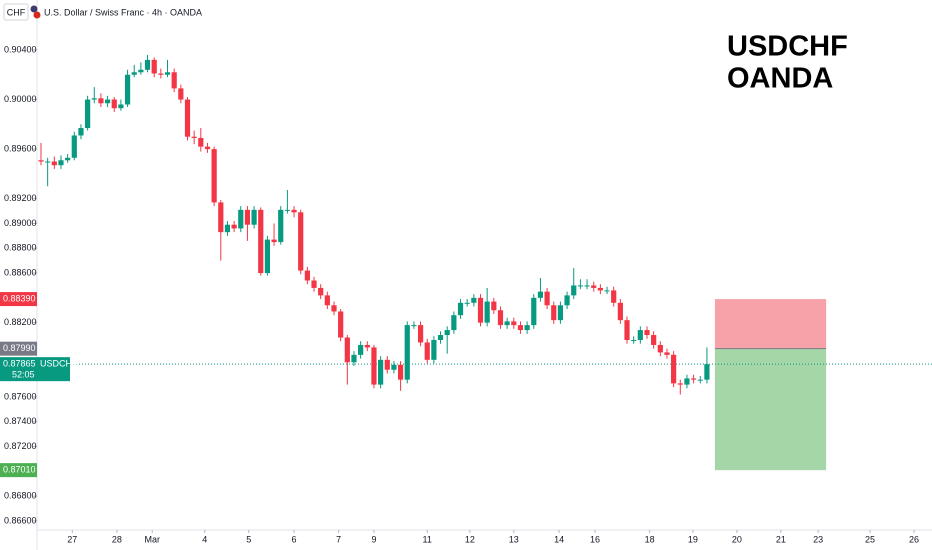  What do you see at coordinates (914, 539) in the screenshot?
I see `x-tick-label: 26` at bounding box center [914, 539].